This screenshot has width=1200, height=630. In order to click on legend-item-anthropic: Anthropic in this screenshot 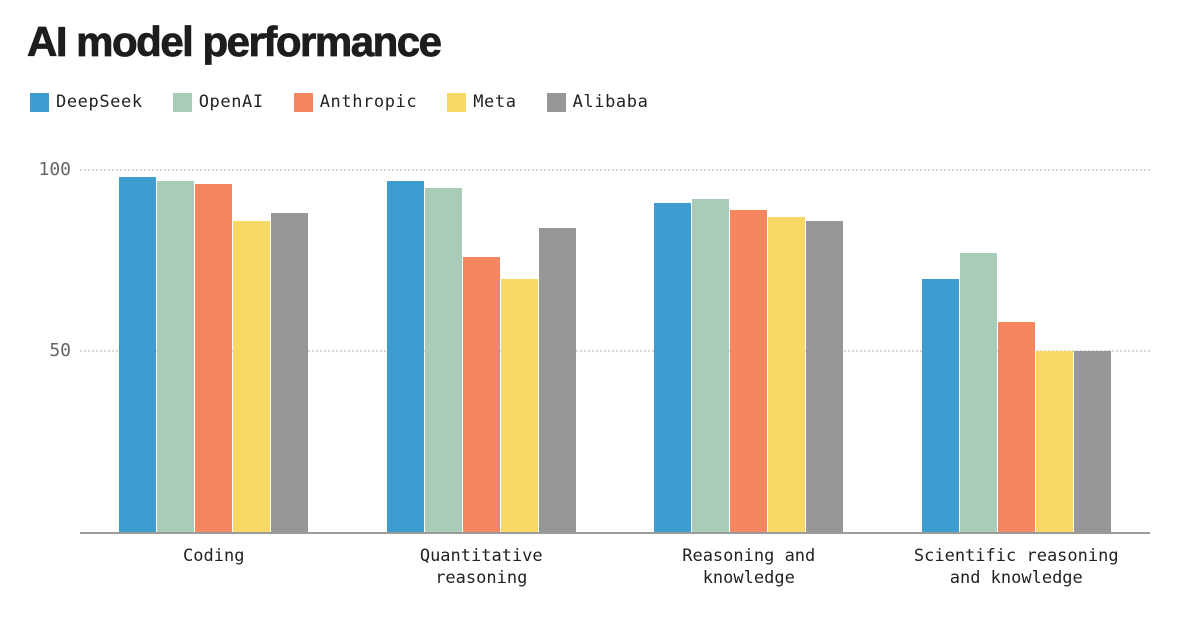, I will do `click(355, 102)`.